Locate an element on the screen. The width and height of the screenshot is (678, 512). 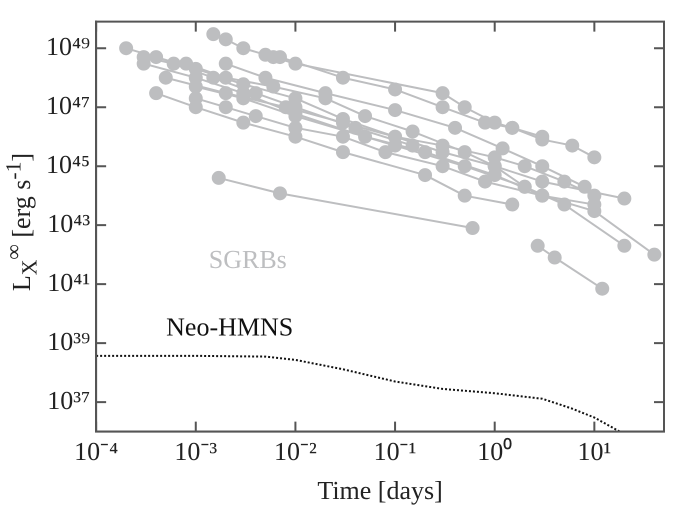
x-tick-label: 10⁻² is located at coordinates (296, 451).